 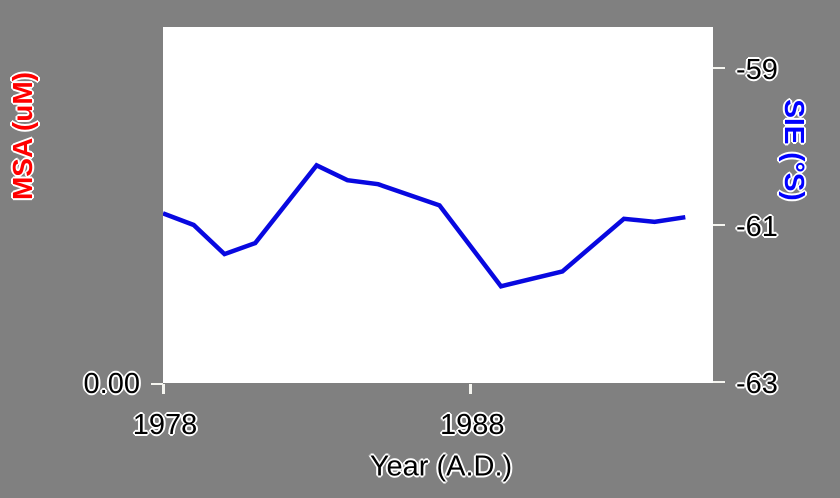 What do you see at coordinates (22, 136) in the screenshot?
I see `left-axis-title: MSA (uM)` at bounding box center [22, 136].